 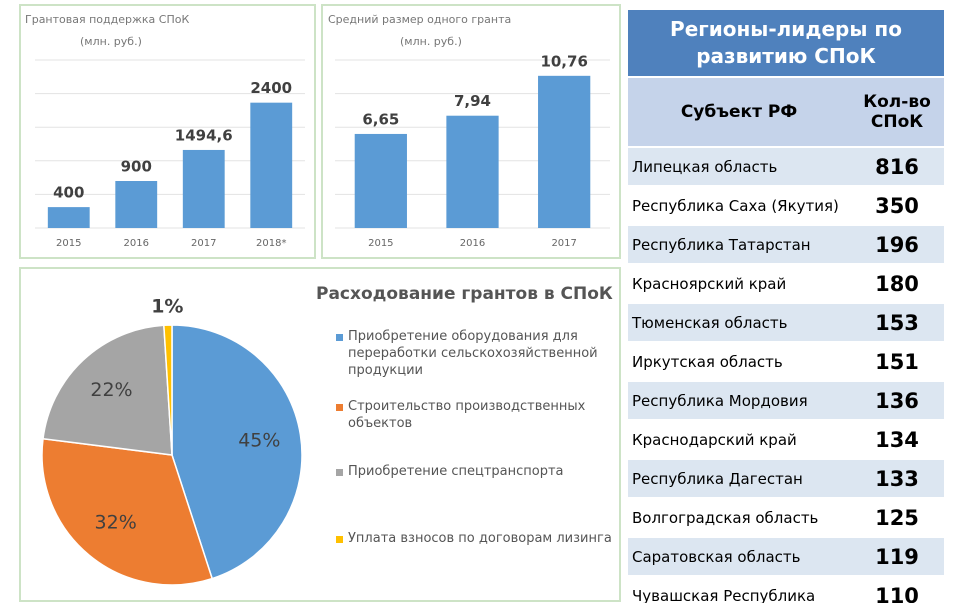 I want to click on table-row: Тюменская область 153, so click(x=786, y=323).